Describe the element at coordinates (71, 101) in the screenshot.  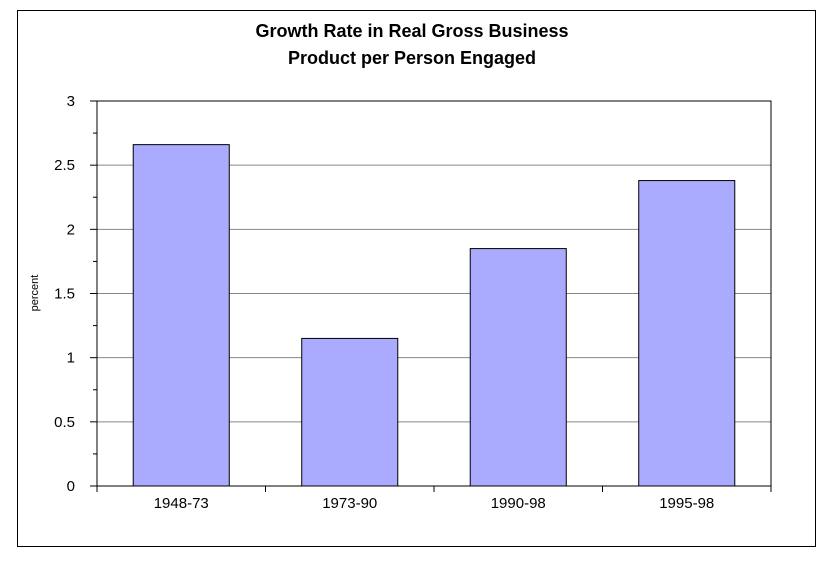
I see `y-tick-label: 3` at that location.